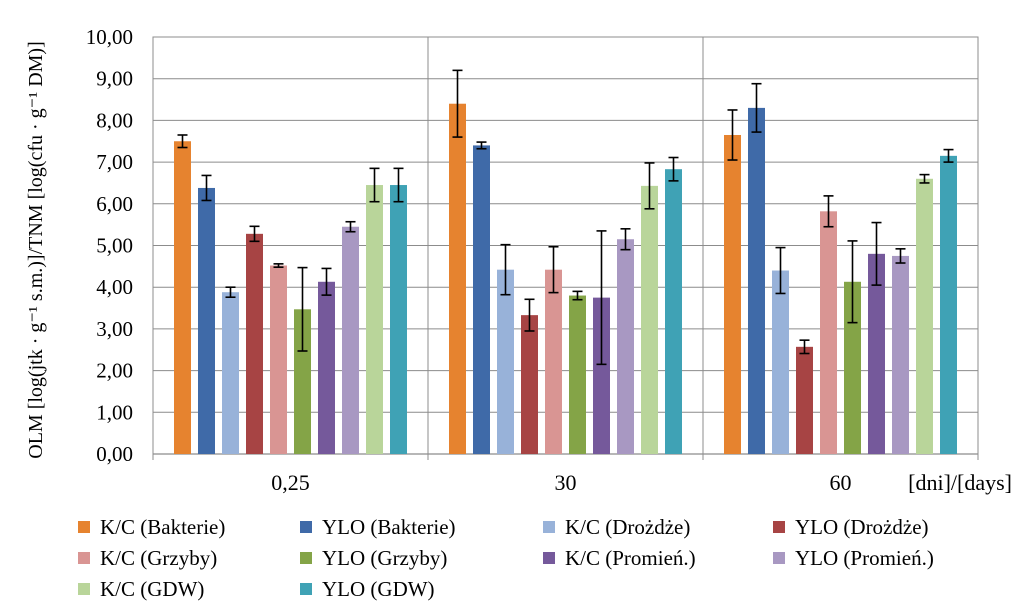 This screenshot has width=1024, height=610. I want to click on legend-item: YLO (Bakterie), so click(378, 527).